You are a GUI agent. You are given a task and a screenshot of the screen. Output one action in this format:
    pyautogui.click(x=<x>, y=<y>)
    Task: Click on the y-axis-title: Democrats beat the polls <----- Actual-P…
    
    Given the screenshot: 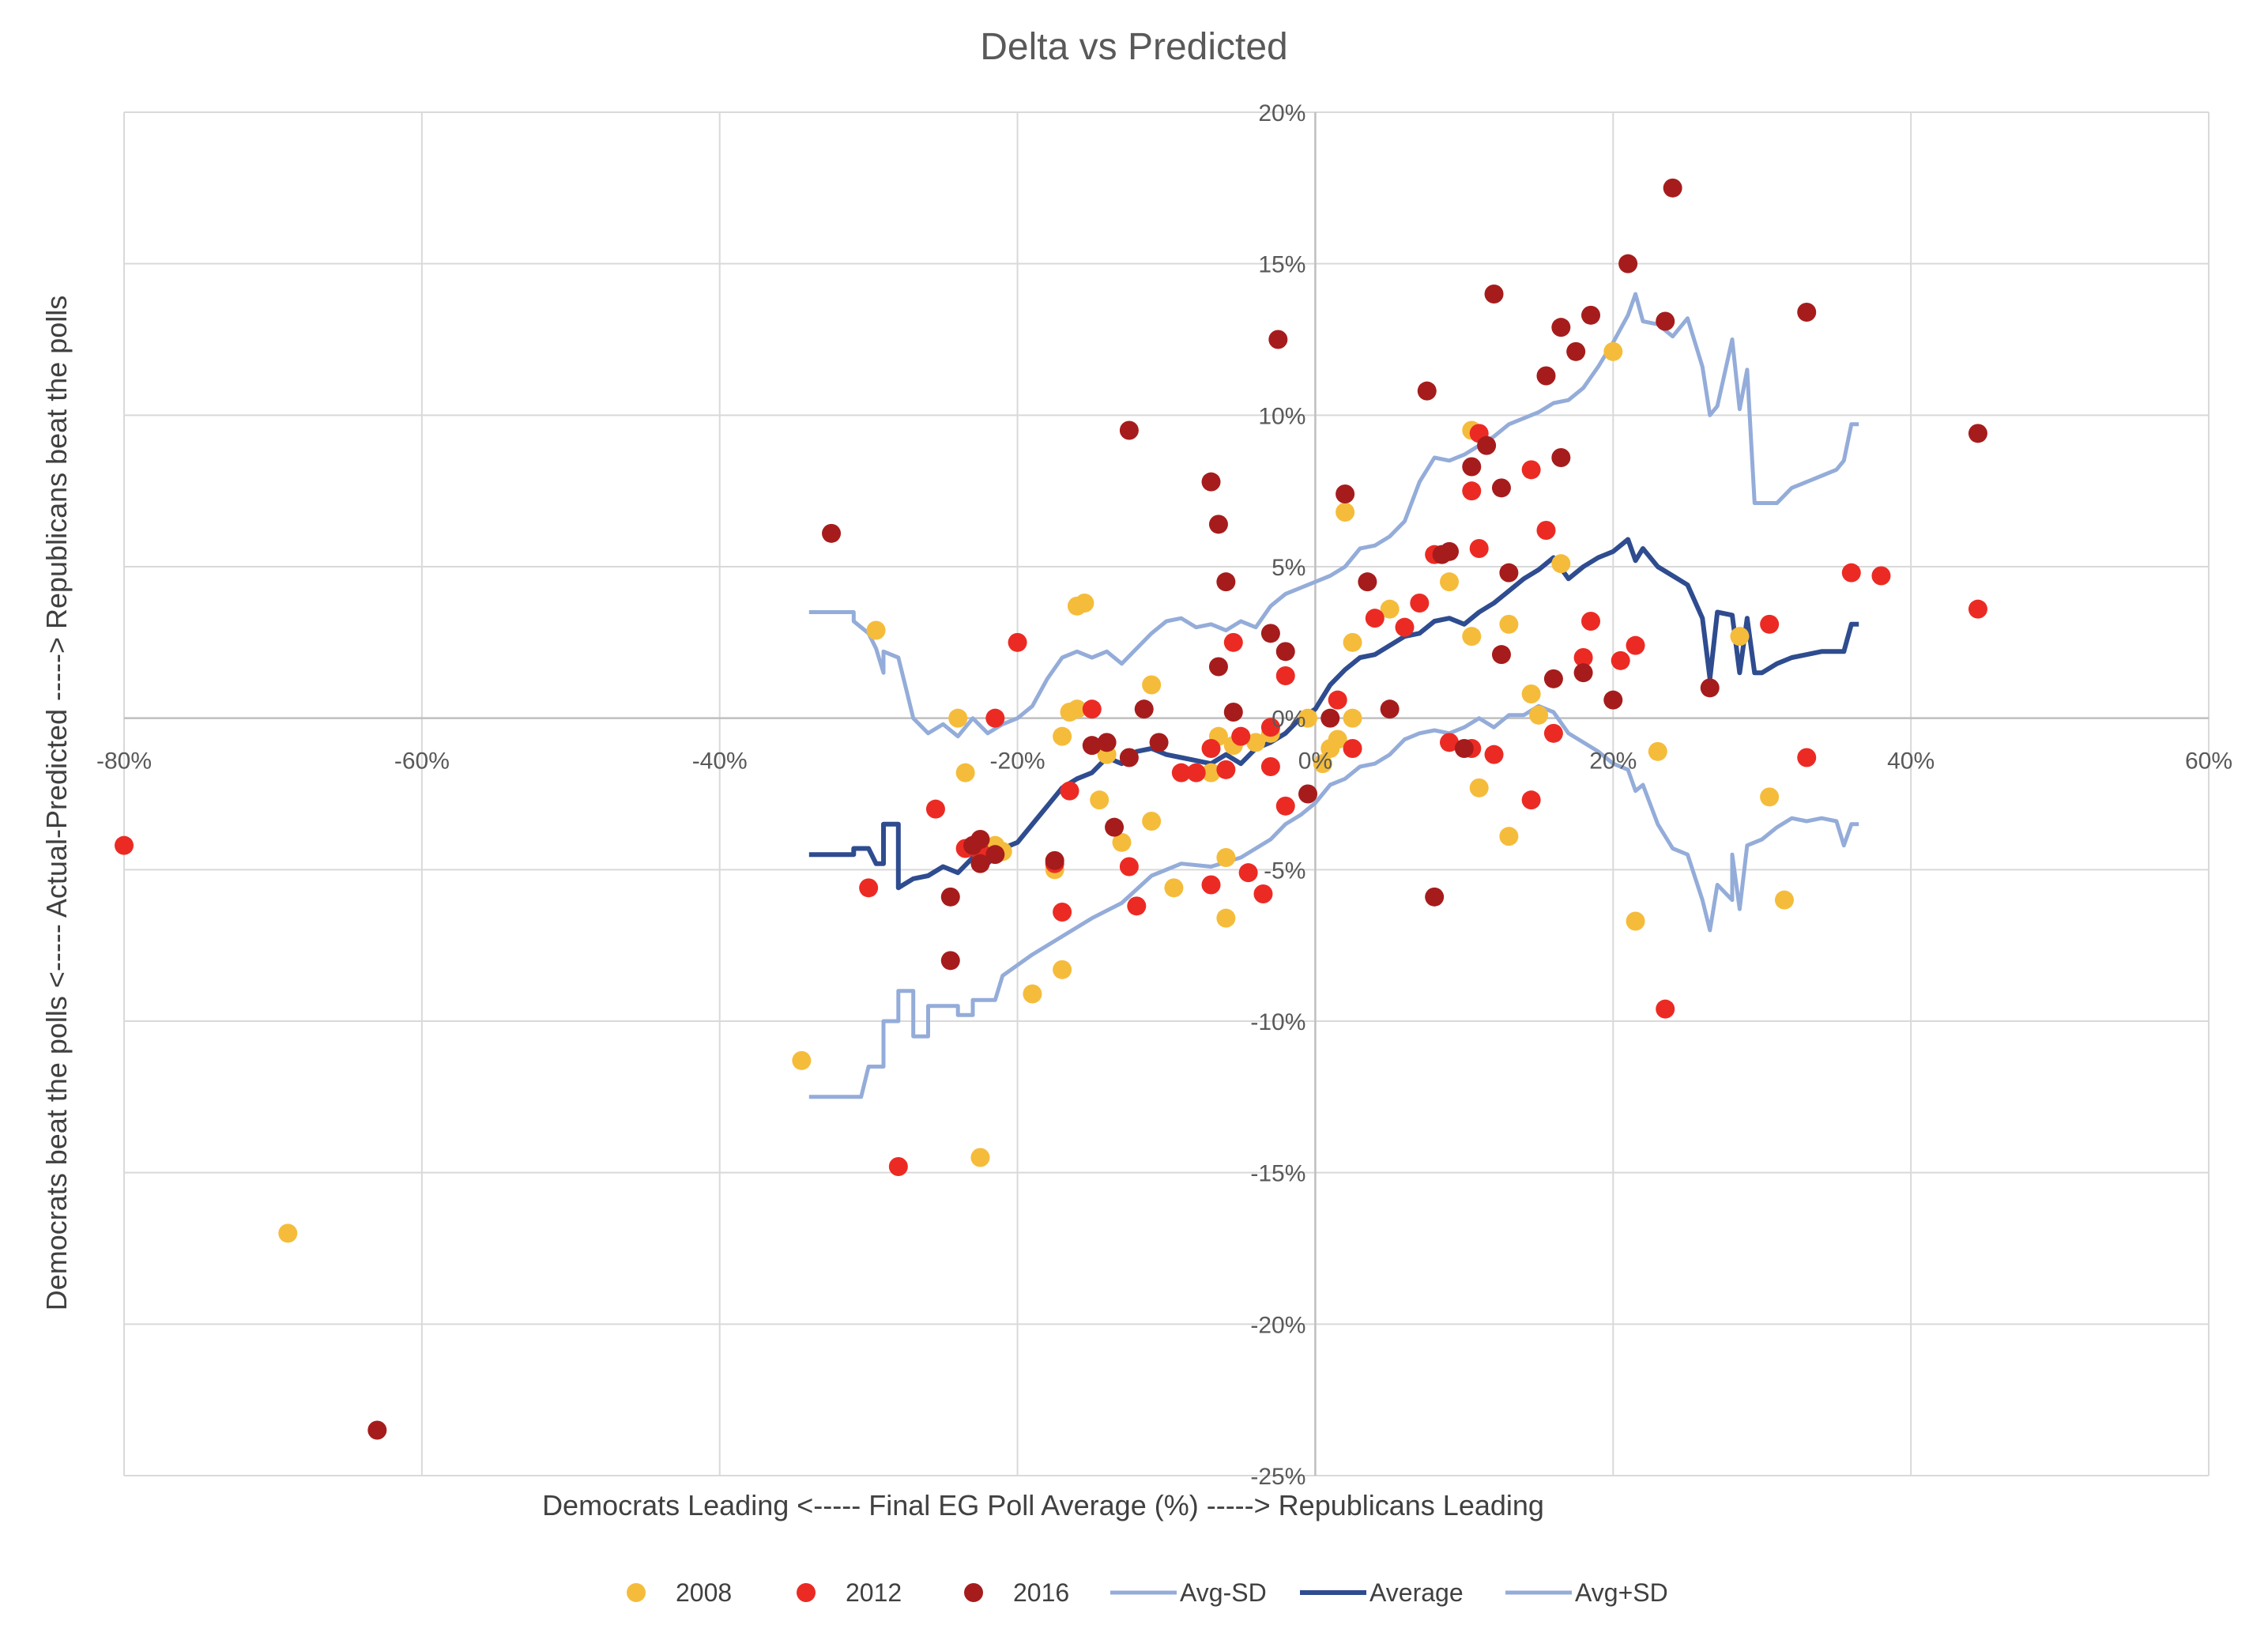 What is the action you would take?
    pyautogui.click(x=56, y=803)
    